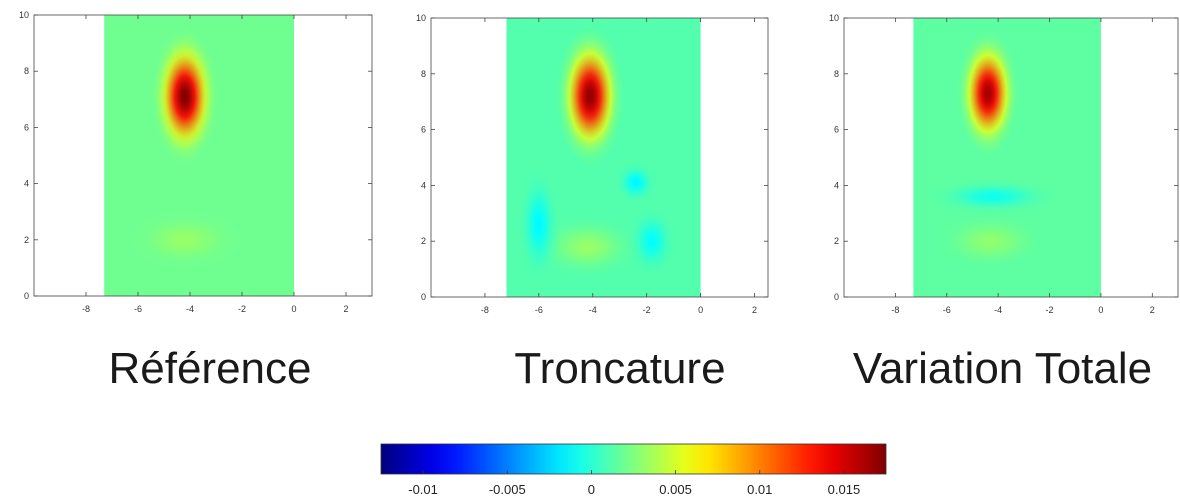  What do you see at coordinates (507, 489) in the screenshot?
I see `colorbar-tick-label: -0.005` at bounding box center [507, 489].